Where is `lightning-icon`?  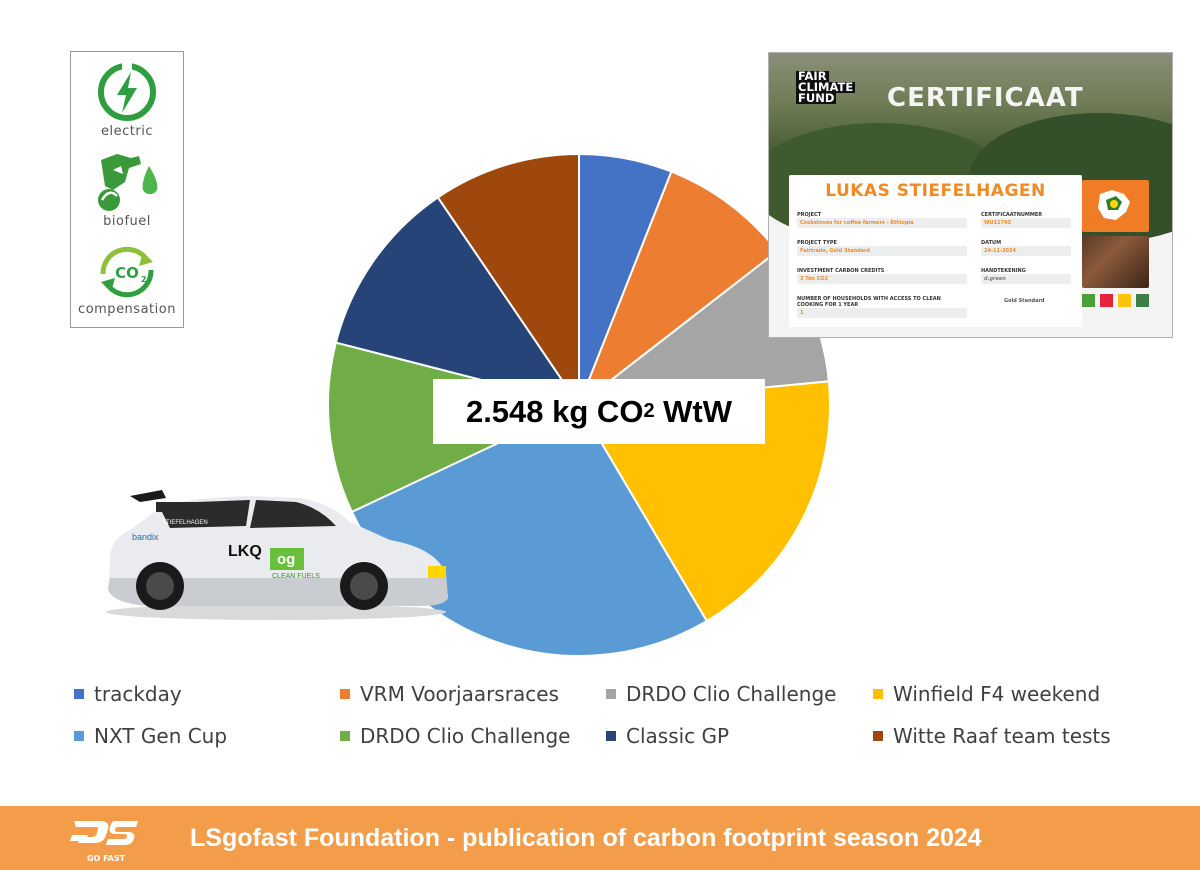
lightning-icon is located at coordinates (127, 91).